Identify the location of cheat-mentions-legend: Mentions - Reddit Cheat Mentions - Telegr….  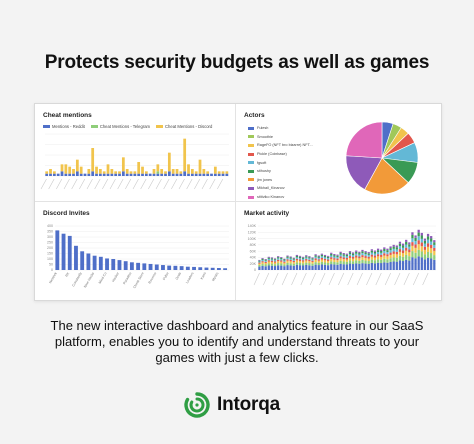
(127, 126).